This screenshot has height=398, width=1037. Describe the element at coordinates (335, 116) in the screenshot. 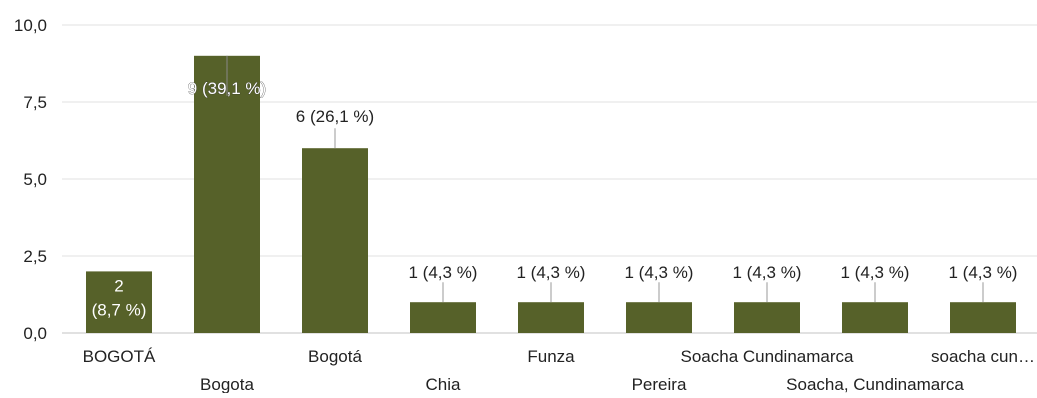

I see `data-label: 6 (26,1 %)` at that location.